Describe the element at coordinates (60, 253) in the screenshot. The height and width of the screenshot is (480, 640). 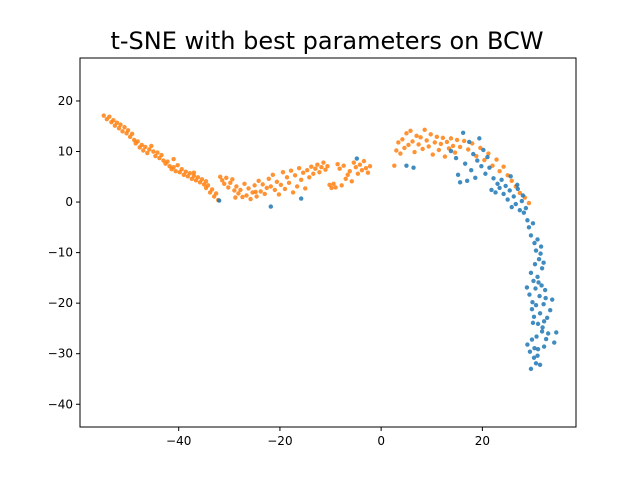
I see `y-tick-label: −10` at that location.